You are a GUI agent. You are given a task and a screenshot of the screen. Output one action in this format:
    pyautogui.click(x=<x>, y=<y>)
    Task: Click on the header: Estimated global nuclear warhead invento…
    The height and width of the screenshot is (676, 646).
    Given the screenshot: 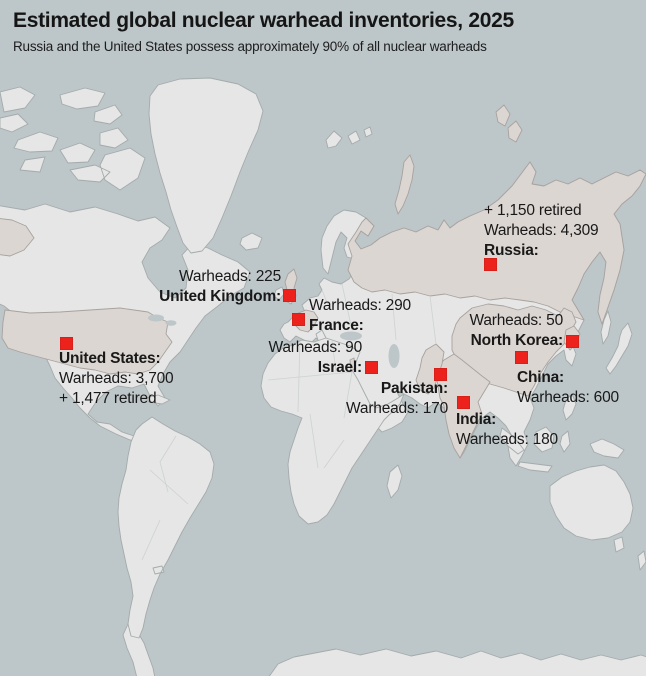 What is the action you would take?
    pyautogui.click(x=263, y=31)
    